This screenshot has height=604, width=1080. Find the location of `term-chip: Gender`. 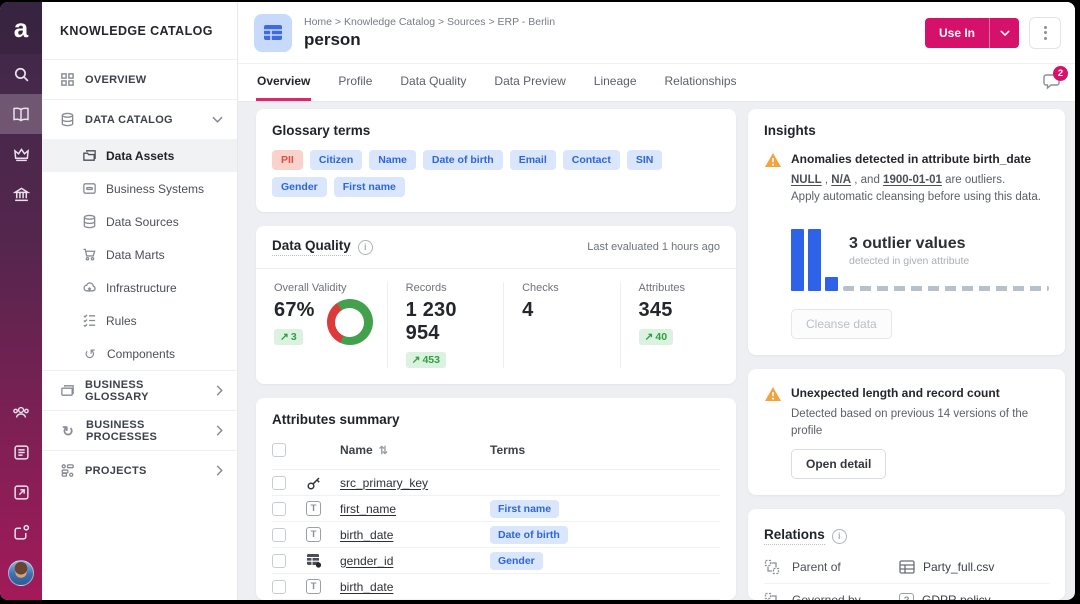

term-chip: Gender is located at coordinates (516, 560).